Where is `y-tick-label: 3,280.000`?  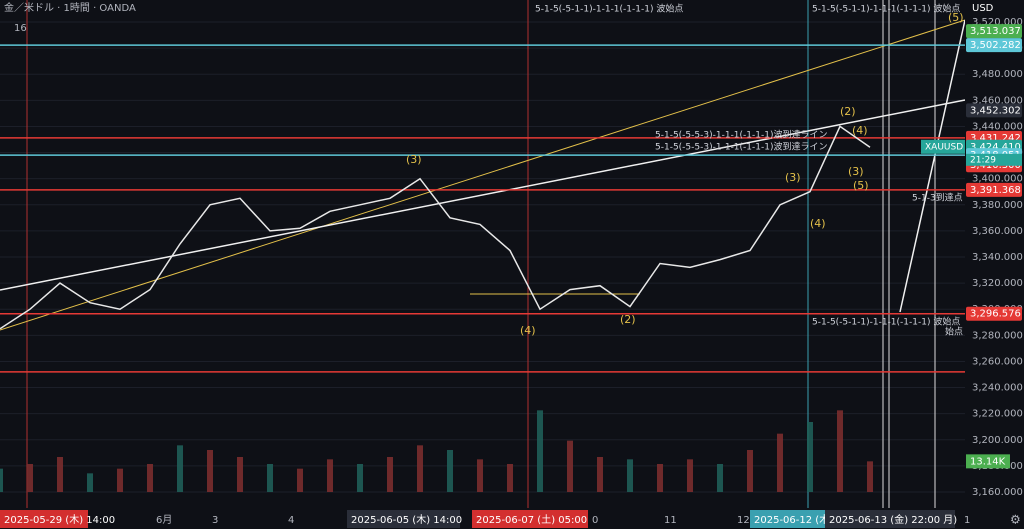
y-tick-label: 3,280.000 is located at coordinates (997, 335).